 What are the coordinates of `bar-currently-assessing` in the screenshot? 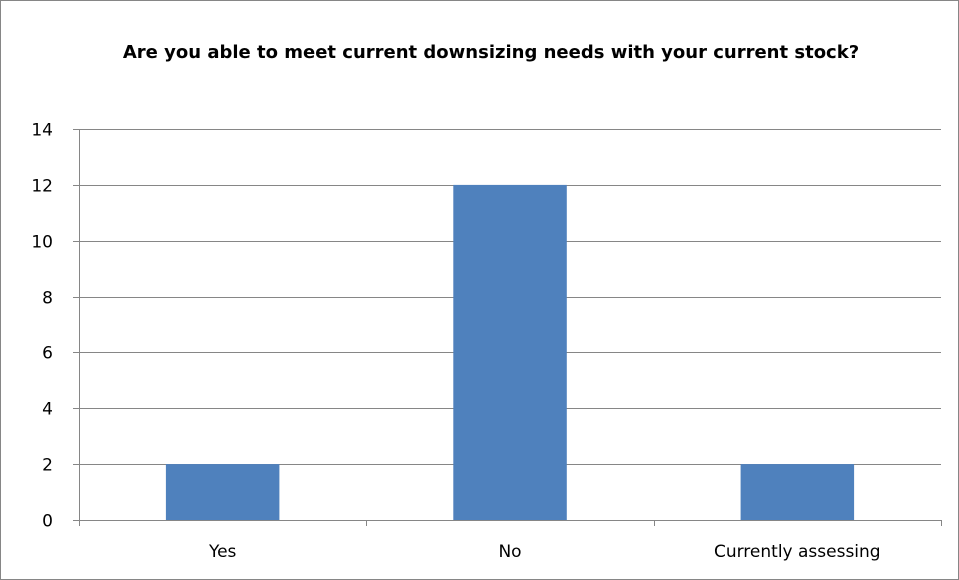 It's located at (797, 492).